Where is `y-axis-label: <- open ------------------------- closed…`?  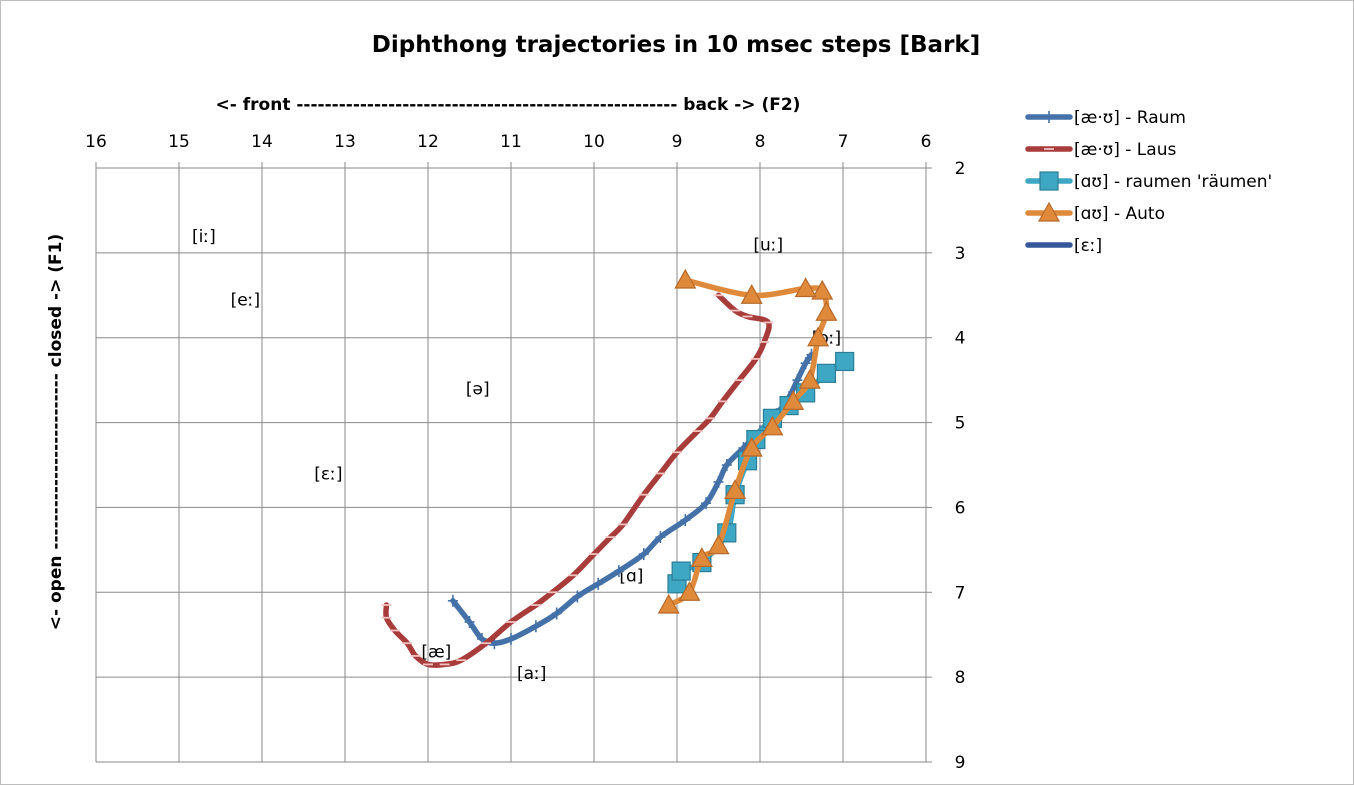 y-axis-label: <- open ------------------------- closed… is located at coordinates (56, 432).